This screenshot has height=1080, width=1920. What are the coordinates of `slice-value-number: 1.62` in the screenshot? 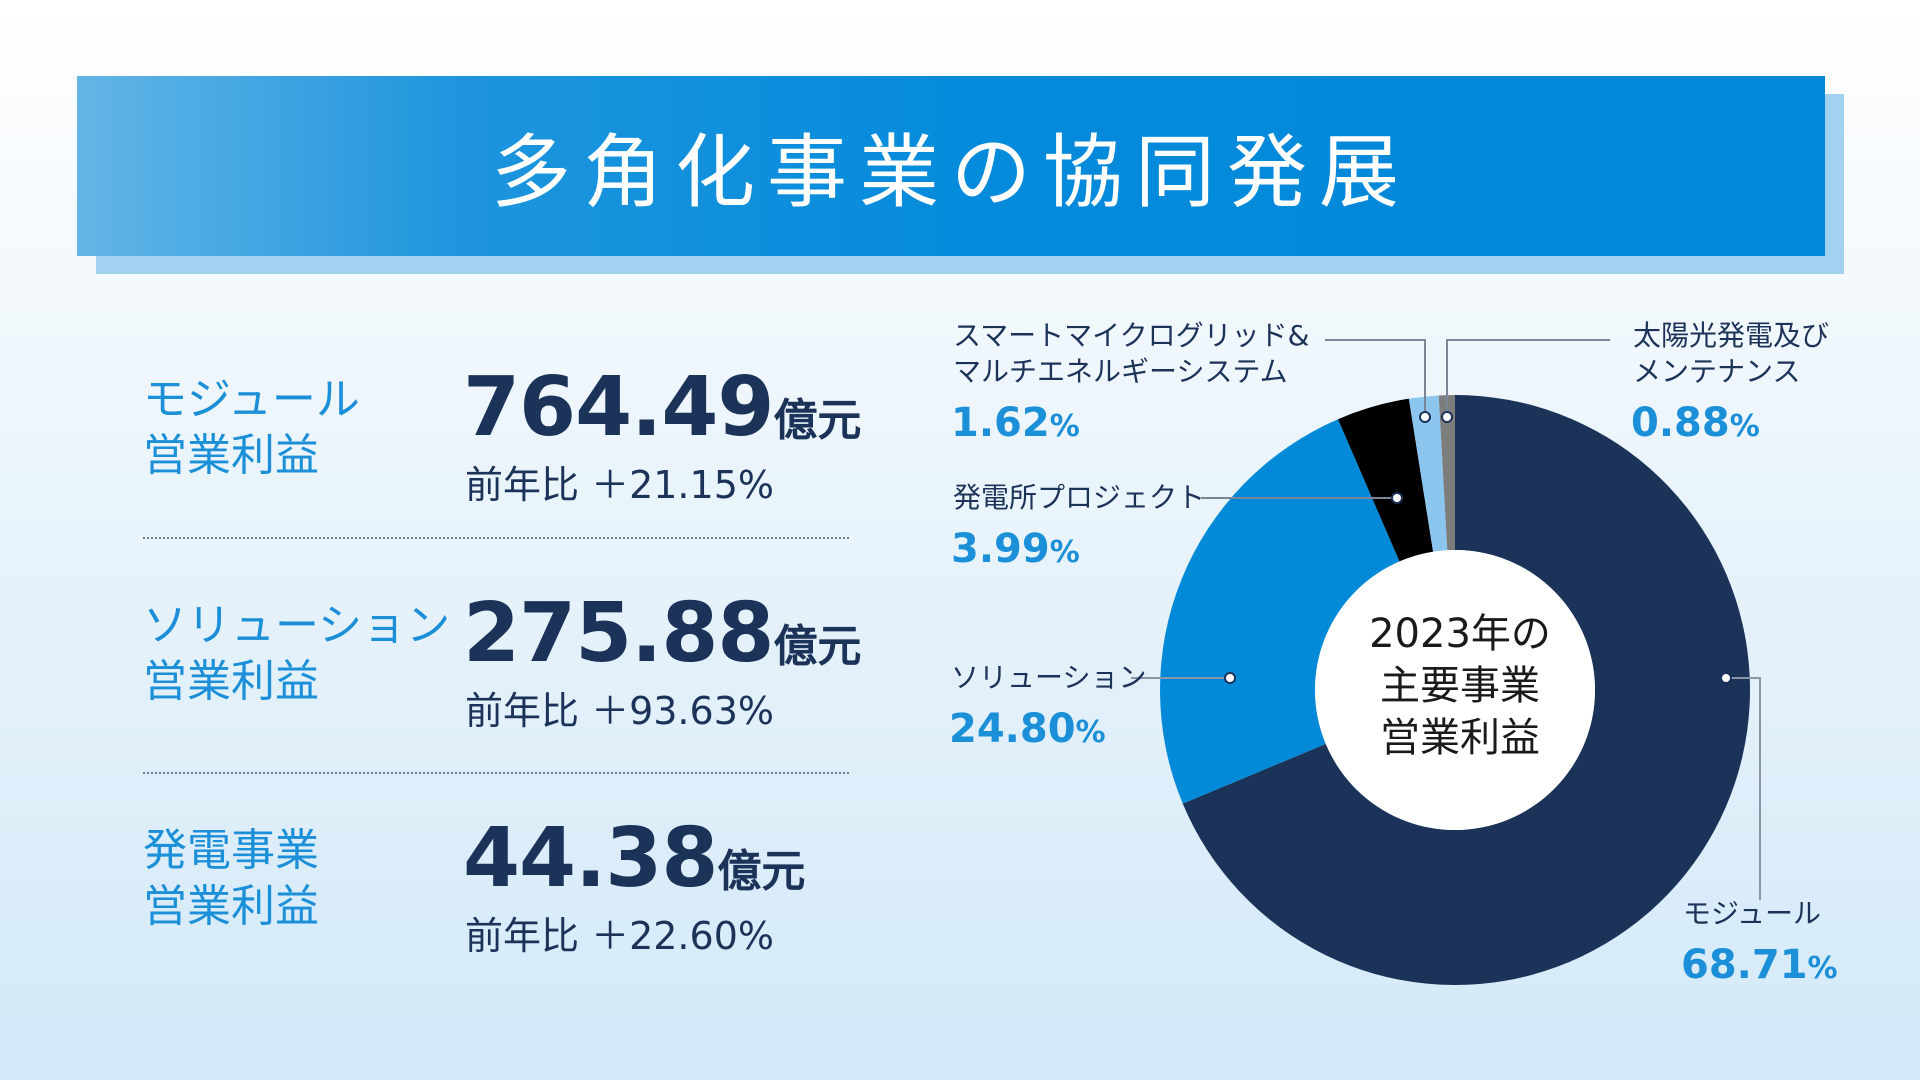 It's located at (1000, 423).